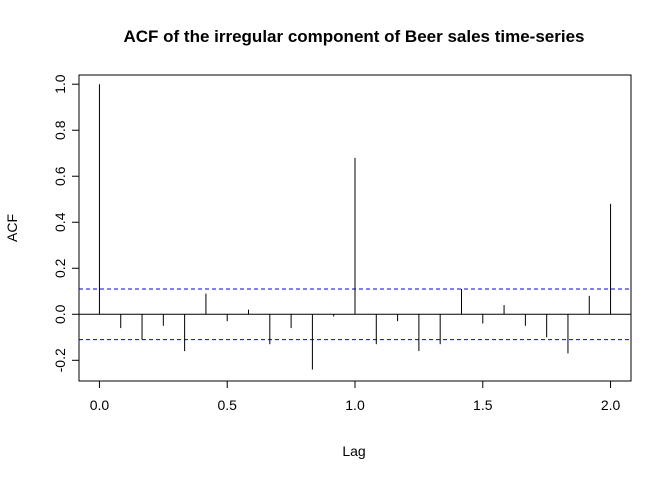  Describe the element at coordinates (355, 396) in the screenshot. I see `x-axis: 0.0 0.5 1.0 1.5 2.0` at that location.